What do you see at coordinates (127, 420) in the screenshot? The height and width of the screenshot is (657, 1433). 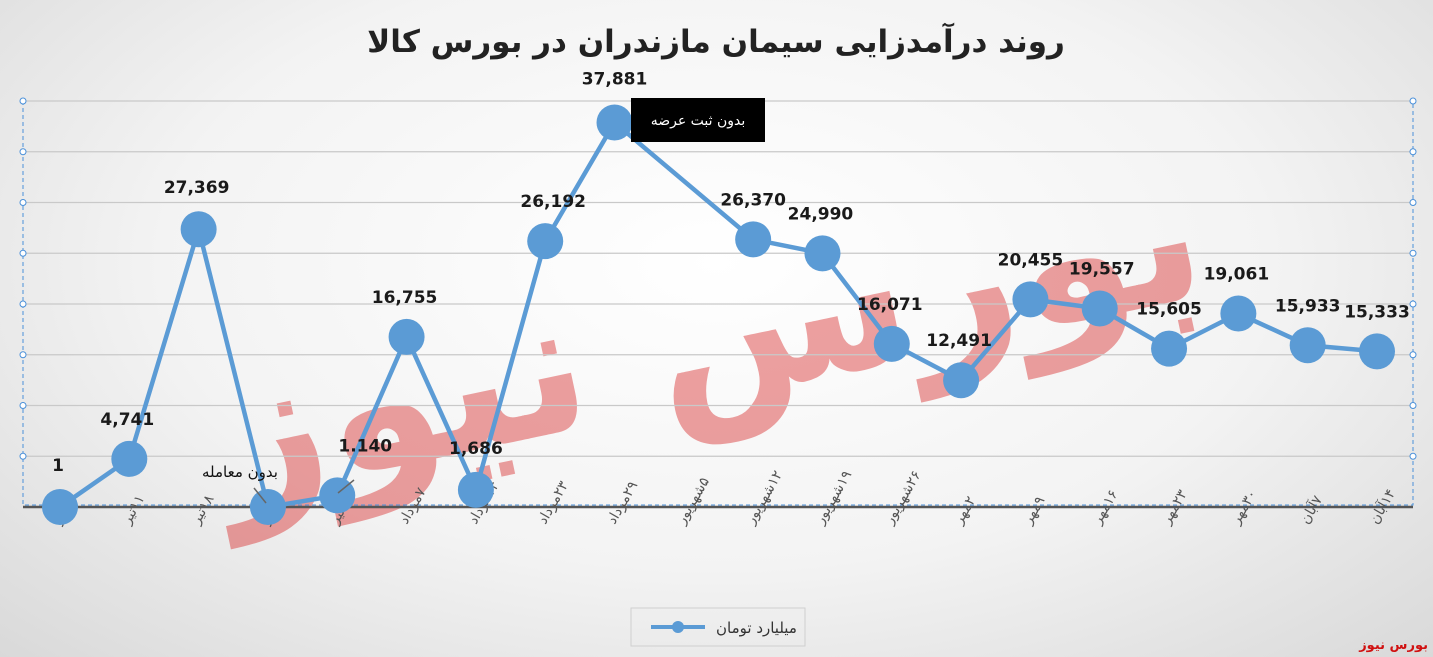 I see `data-label: 4,741` at bounding box center [127, 420].